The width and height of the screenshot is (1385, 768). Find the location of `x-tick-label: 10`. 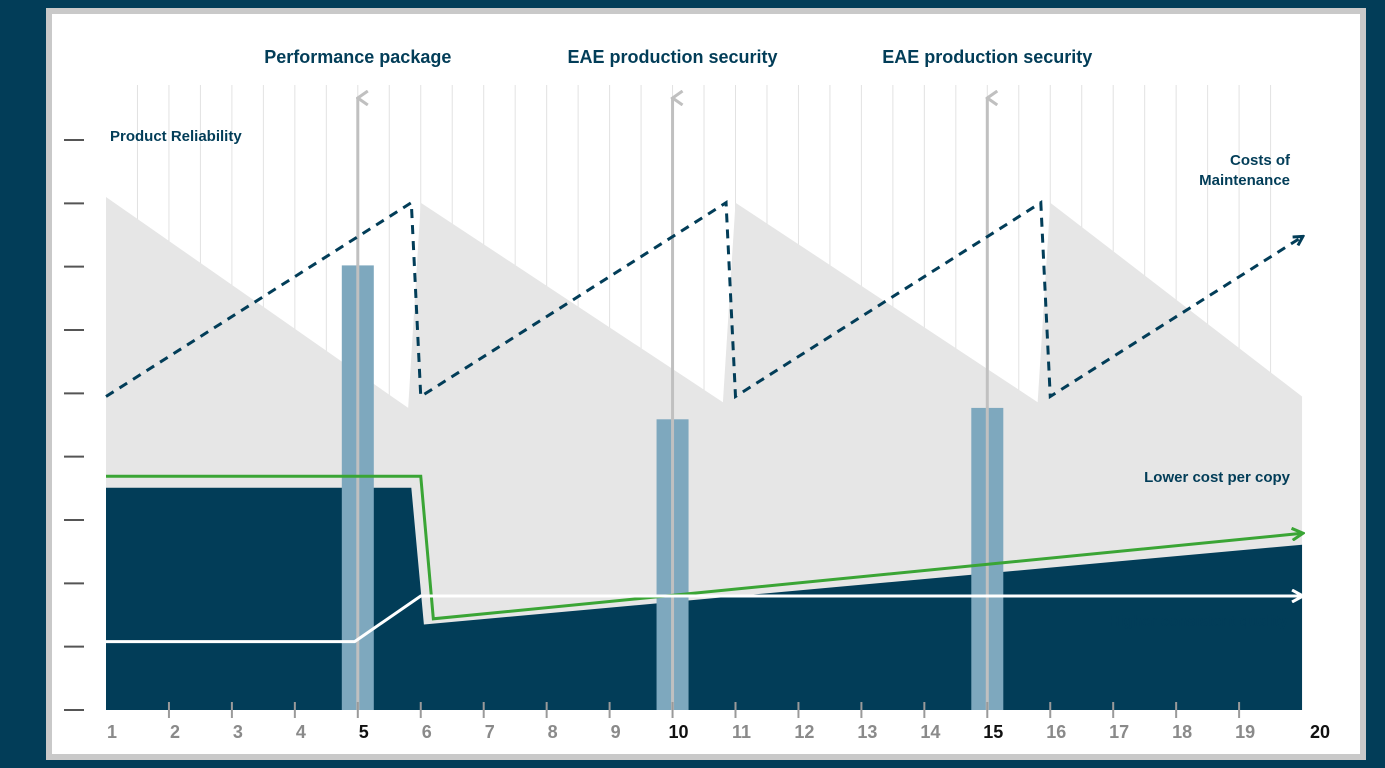

x-tick-label: 10 is located at coordinates (679, 732).